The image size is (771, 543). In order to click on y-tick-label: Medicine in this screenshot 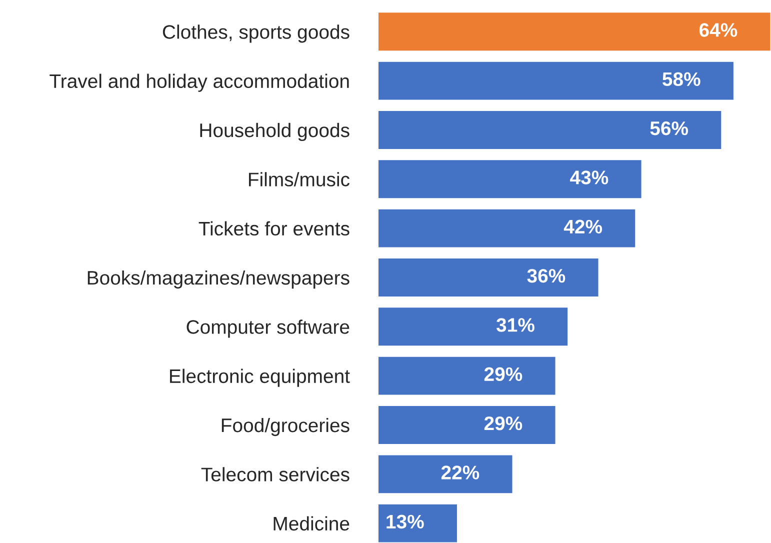, I will do `click(312, 523)`.